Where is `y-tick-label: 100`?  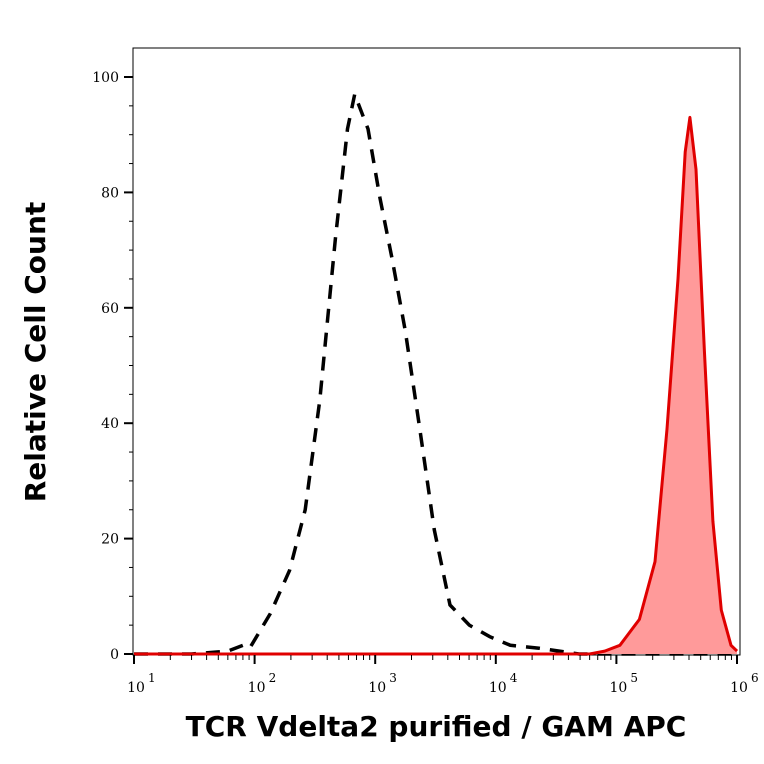
y-tick-label: 100 is located at coordinates (105, 78).